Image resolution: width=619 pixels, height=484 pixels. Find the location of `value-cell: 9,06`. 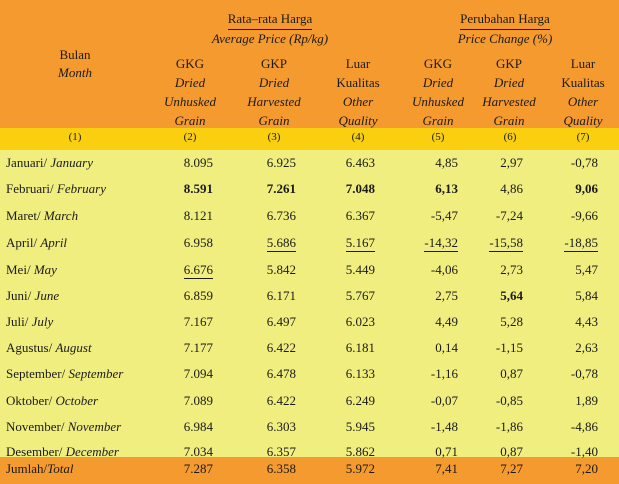

value-cell: 9,06 is located at coordinates (586, 188).